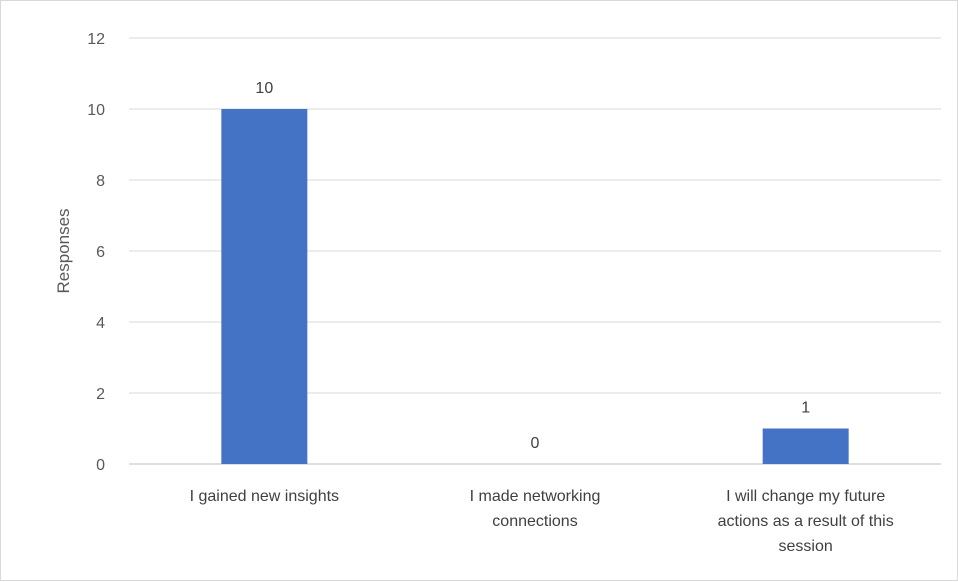 The width and height of the screenshot is (958, 582). Describe the element at coordinates (100, 252) in the screenshot. I see `y-tick-label: 6` at that location.